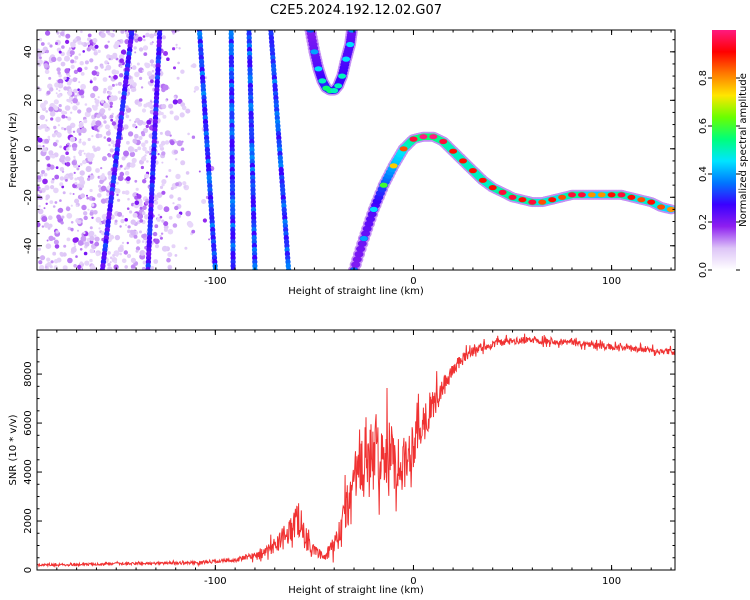 Image resolution: width=750 pixels, height=600 pixels. What do you see at coordinates (356, 590) in the screenshot?
I see `snr-x-axis-label: Height of straight line (km)` at bounding box center [356, 590].